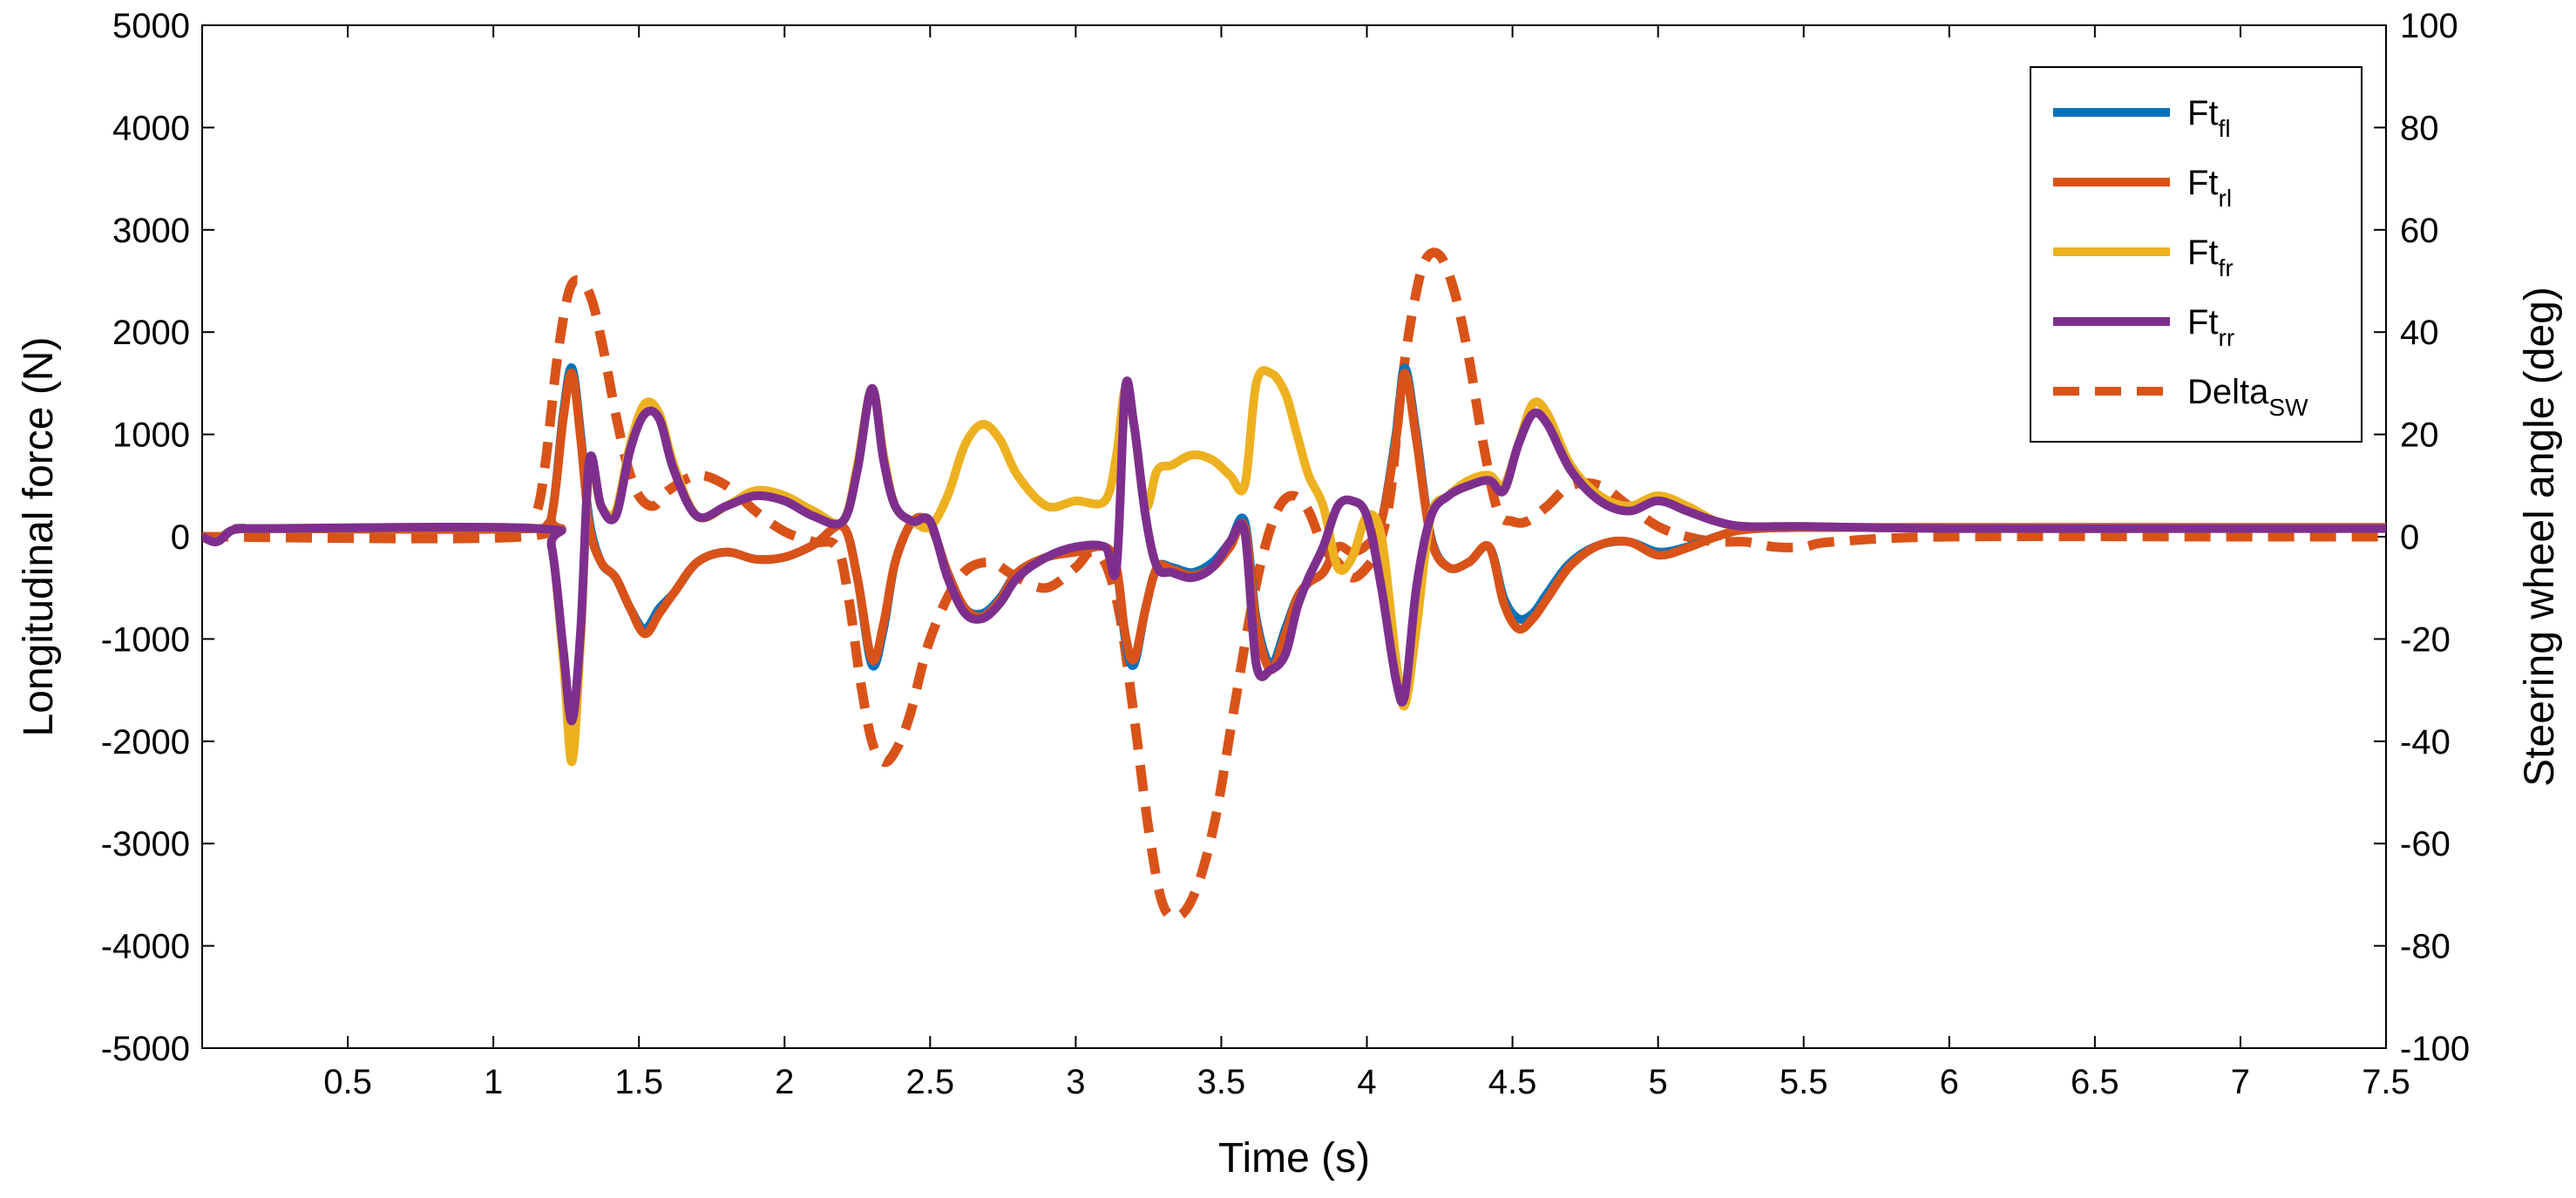 This screenshot has height=1198, width=2576. I want to click on y-right-tick-label: -40, so click(2426, 742).